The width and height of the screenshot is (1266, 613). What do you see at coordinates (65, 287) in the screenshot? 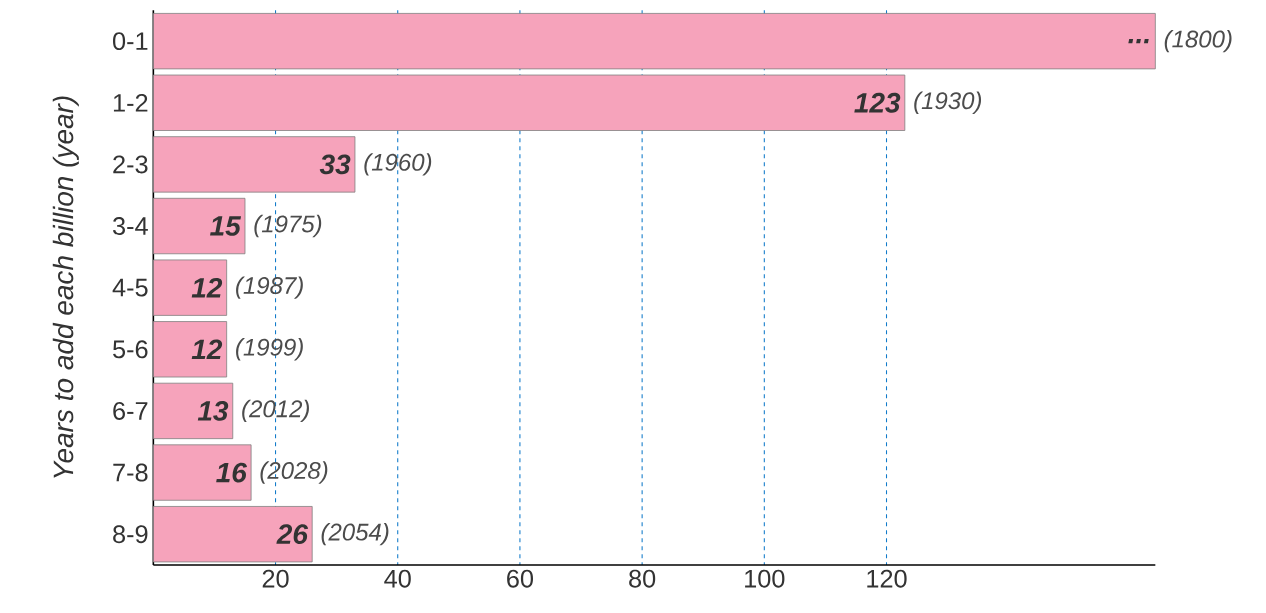
I see `y-axis-title: Years to add each billion (year)` at bounding box center [65, 287].